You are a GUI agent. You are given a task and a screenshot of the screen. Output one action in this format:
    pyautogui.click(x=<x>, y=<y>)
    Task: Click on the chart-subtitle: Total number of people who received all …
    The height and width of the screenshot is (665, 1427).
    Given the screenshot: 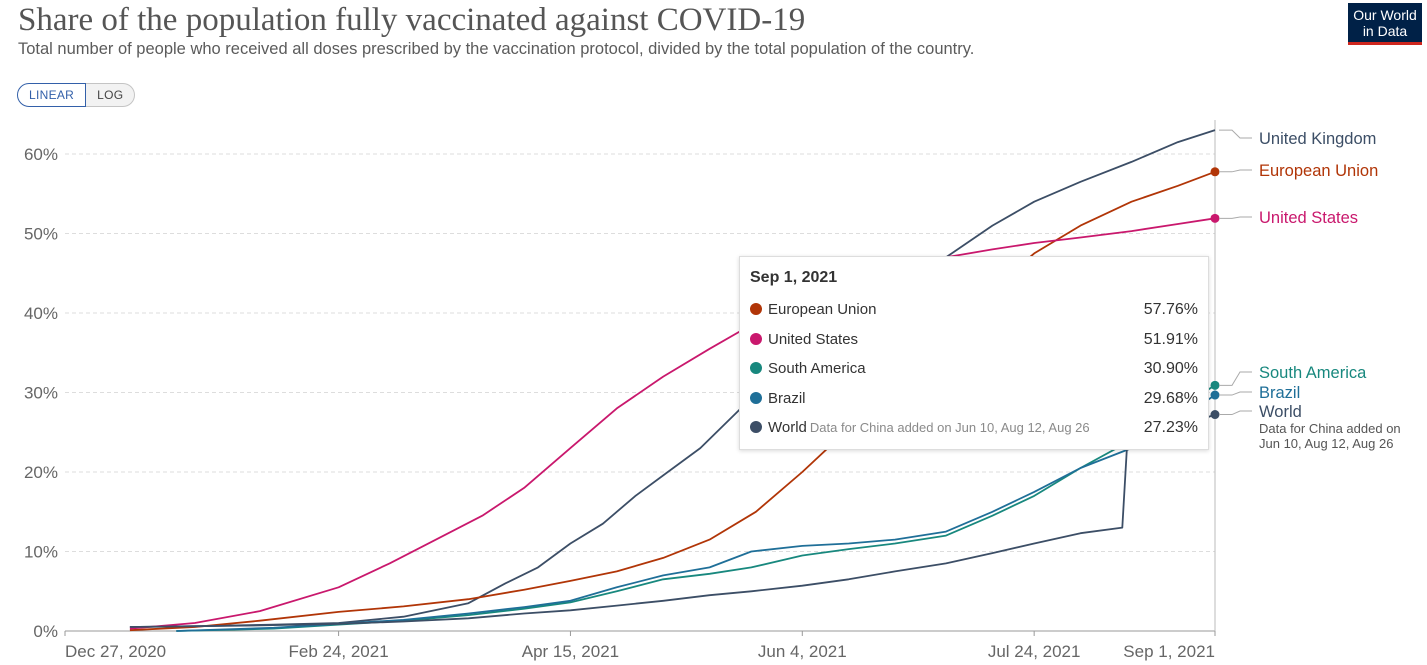 What is the action you would take?
    pyautogui.click(x=496, y=49)
    